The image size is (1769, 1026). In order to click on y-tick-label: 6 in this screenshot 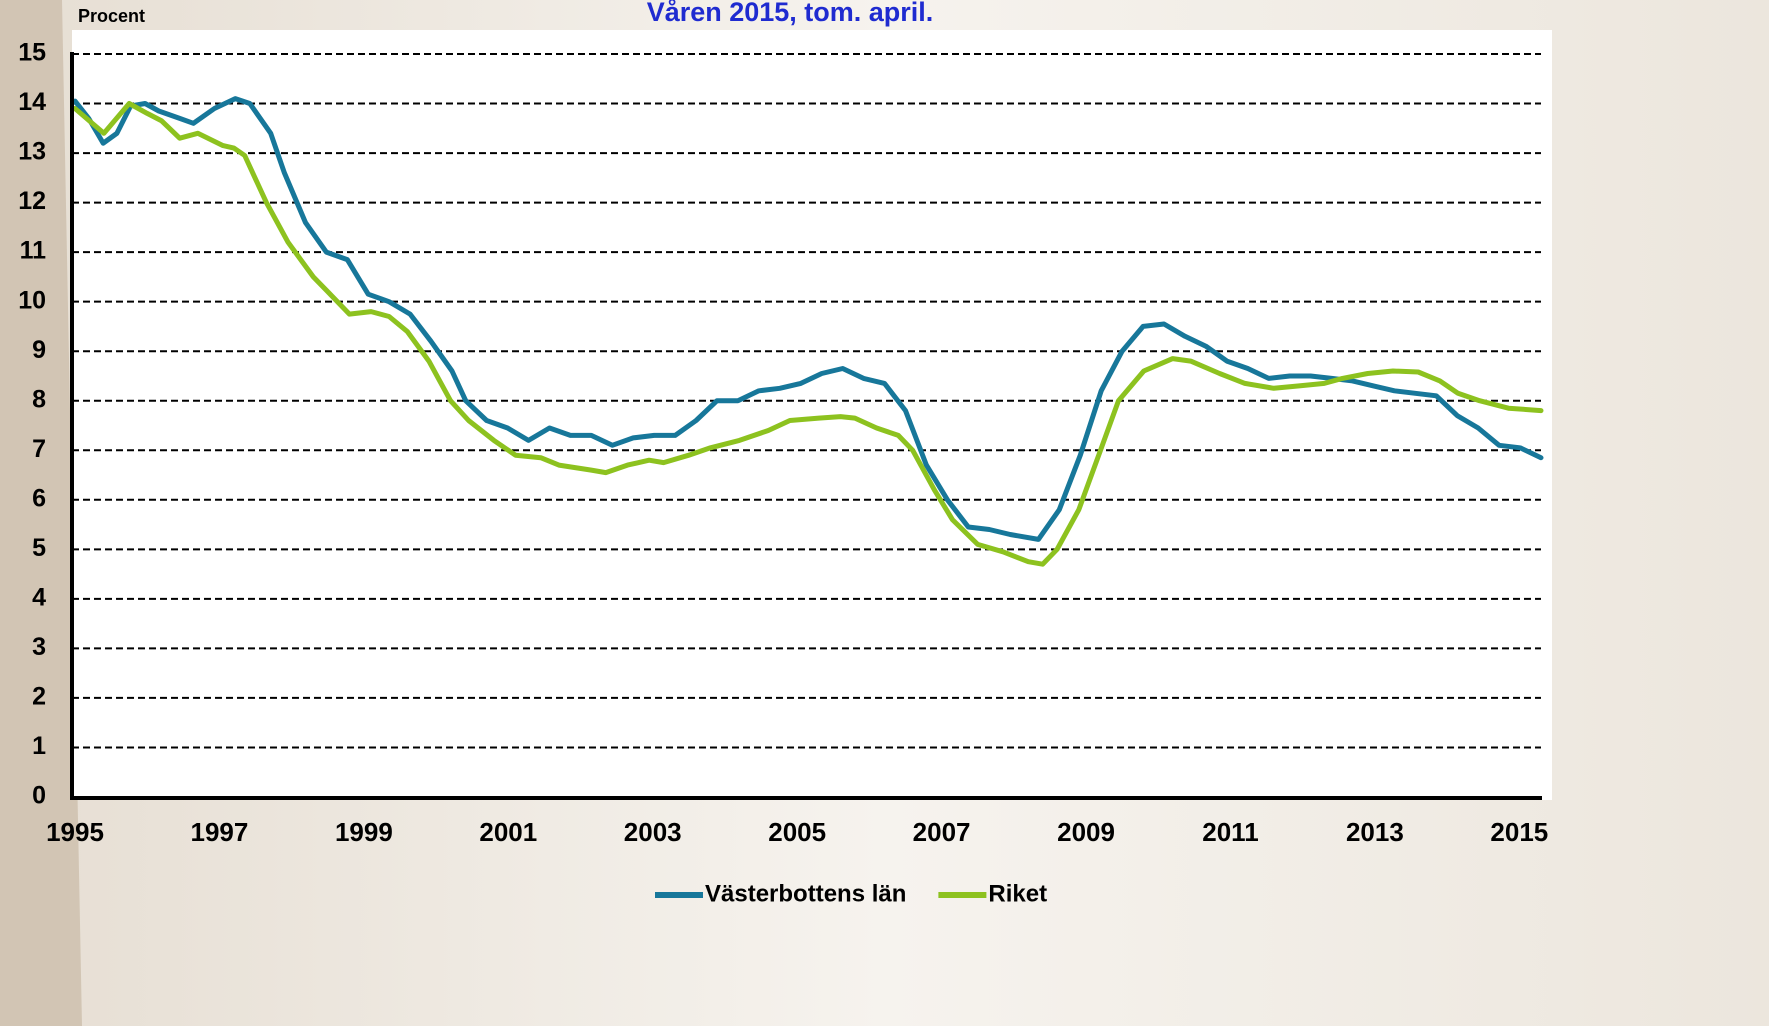, I will do `click(39, 498)`.